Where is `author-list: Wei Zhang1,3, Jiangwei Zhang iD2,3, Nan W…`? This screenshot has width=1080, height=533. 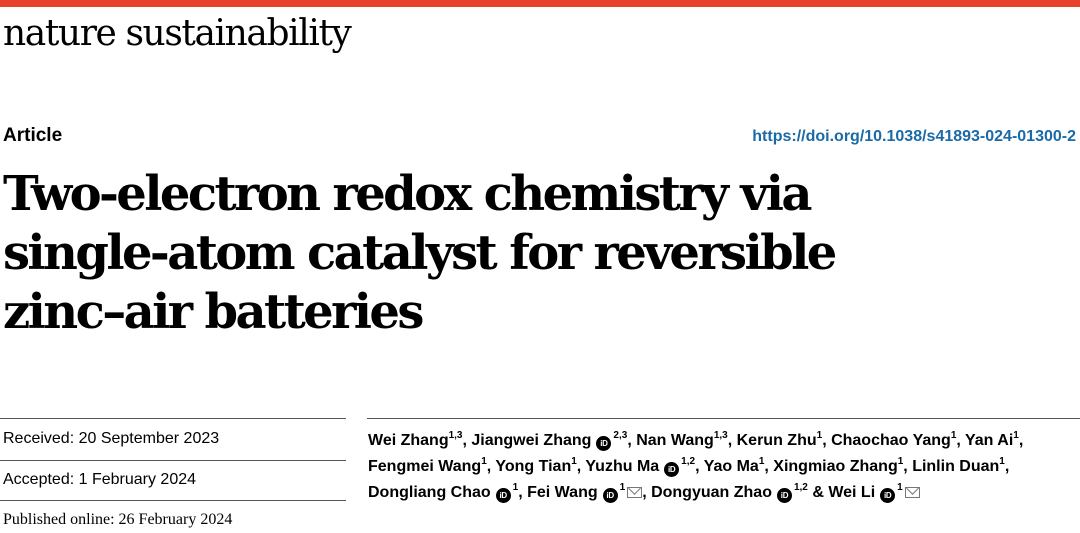 author-list: Wei Zhang1,3, Jiangwei Zhang iD2,3, Nan W… is located at coordinates (718, 467).